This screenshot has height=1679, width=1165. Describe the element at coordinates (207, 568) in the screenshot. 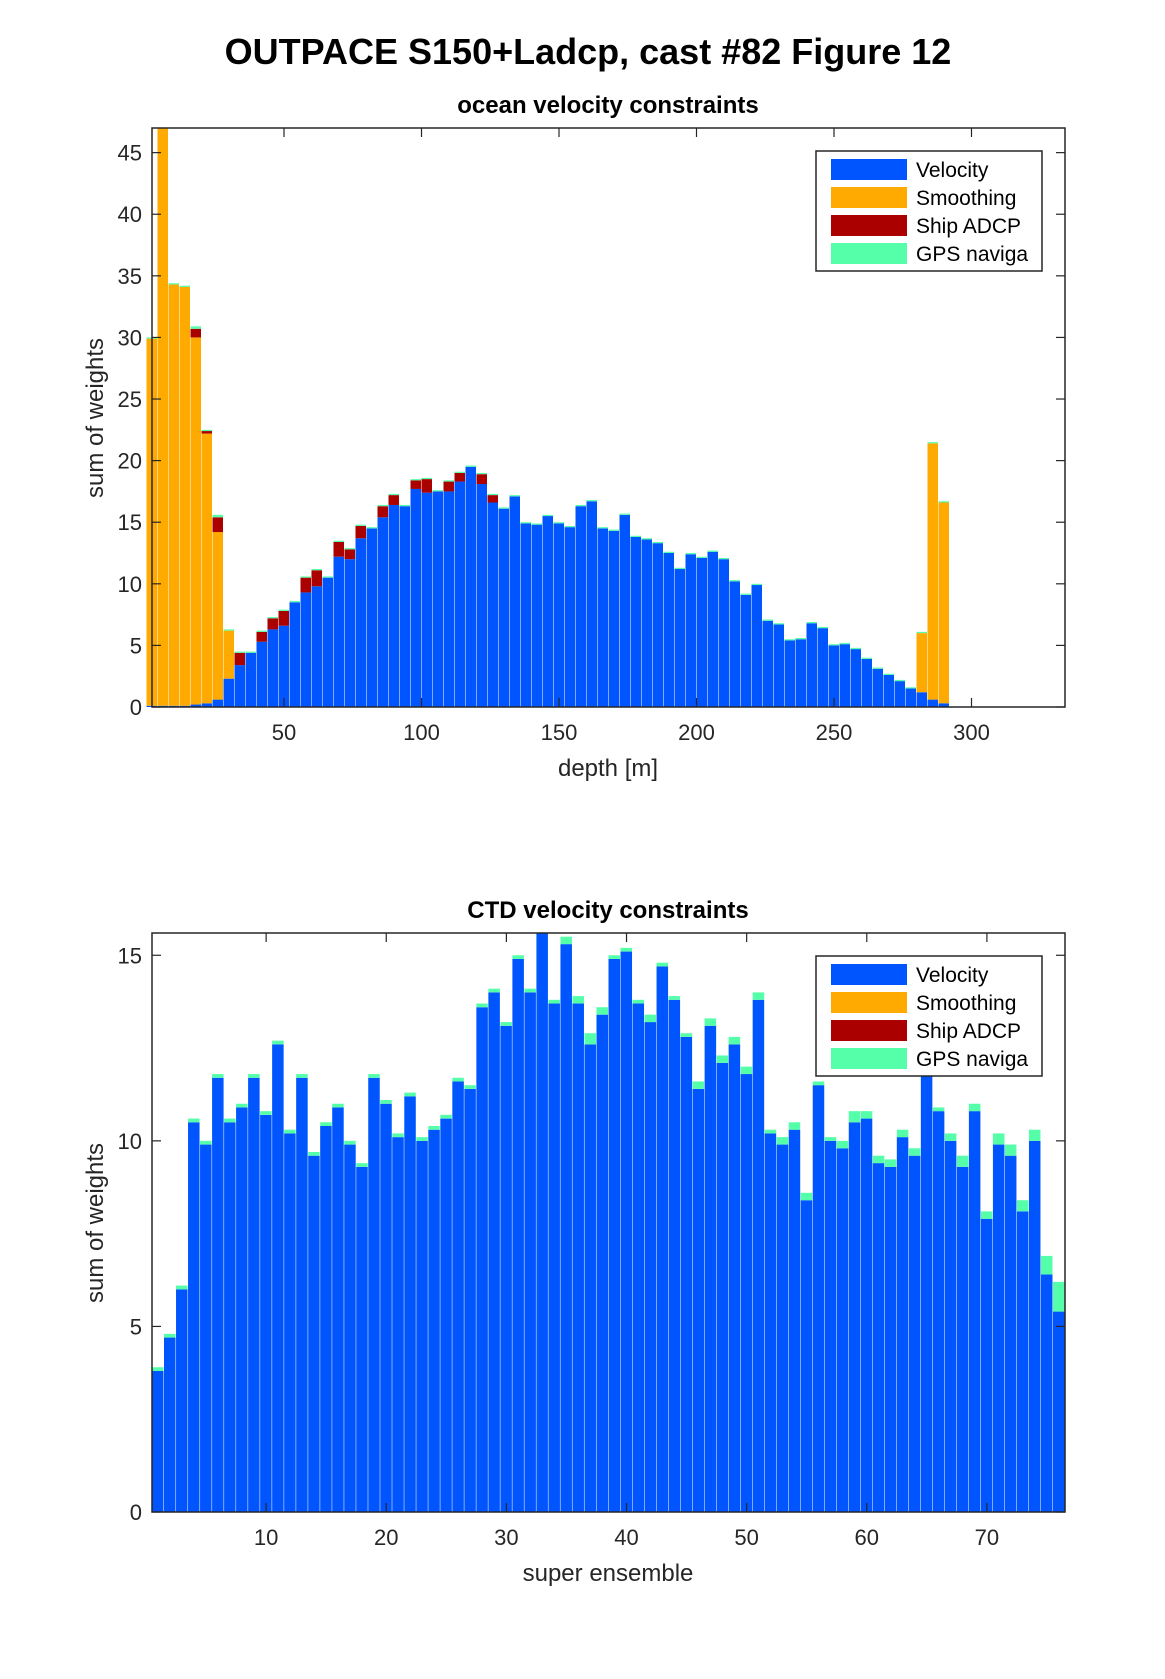

I see `bar-smoothing` at that location.